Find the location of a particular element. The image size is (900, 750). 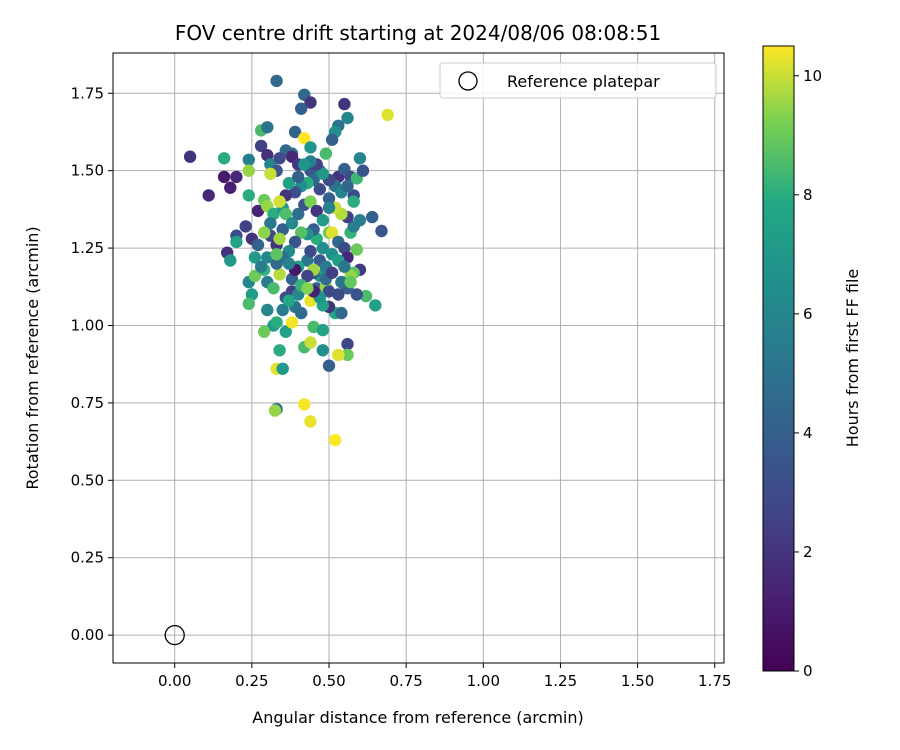

x-tick-label: 0.00 is located at coordinates (174, 681).